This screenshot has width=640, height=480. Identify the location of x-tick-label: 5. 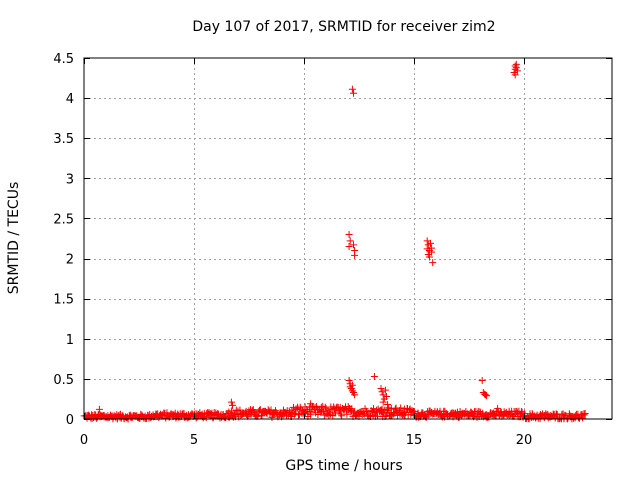
(194, 440).